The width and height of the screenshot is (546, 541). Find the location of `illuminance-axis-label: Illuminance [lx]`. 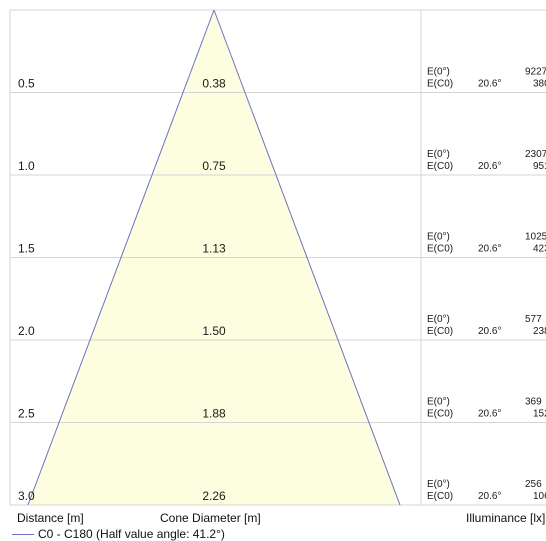

illuminance-axis-label: Illuminance [lx] is located at coordinates (506, 518).